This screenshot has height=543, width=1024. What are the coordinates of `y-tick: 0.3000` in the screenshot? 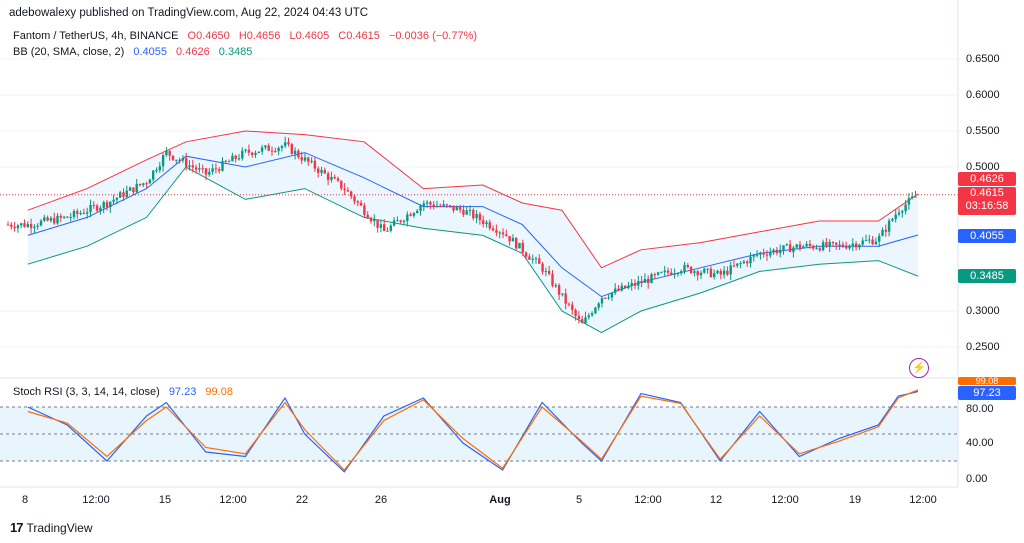 It's located at (983, 311).